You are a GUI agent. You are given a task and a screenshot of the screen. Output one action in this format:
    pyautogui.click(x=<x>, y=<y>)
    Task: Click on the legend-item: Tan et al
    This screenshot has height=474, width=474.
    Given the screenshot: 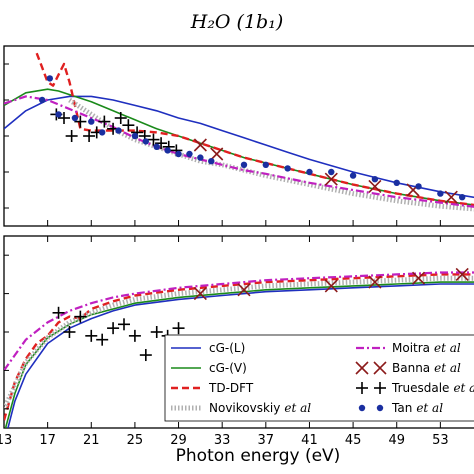 What is the action you would take?
    pyautogui.click(x=400, y=408)
    